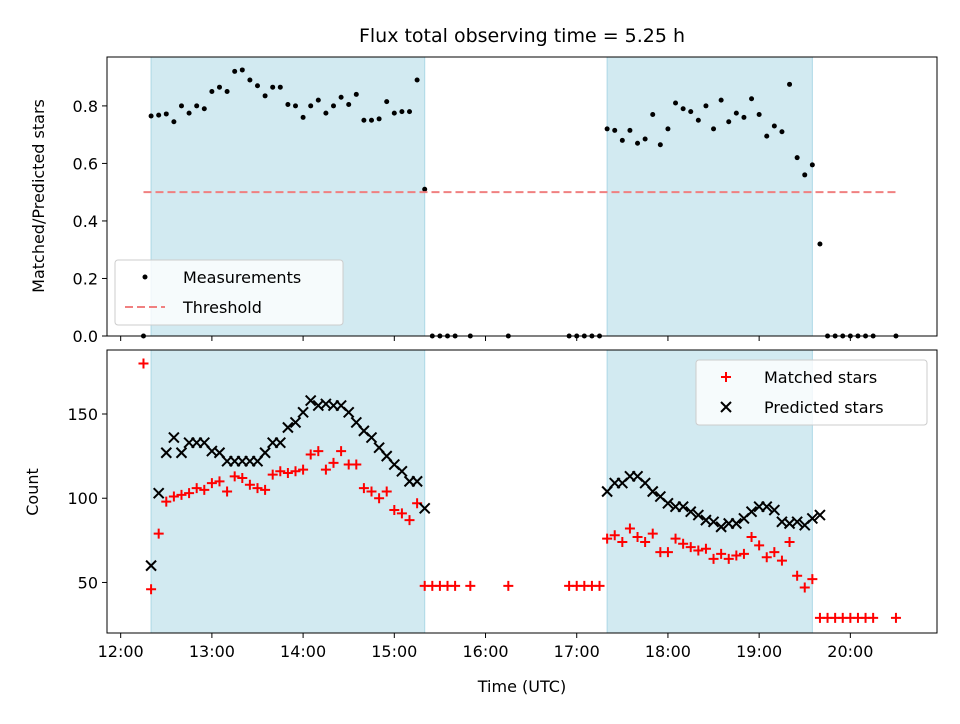  Describe the element at coordinates (824, 407) in the screenshot. I see `legend-label: Predicted stars` at that location.